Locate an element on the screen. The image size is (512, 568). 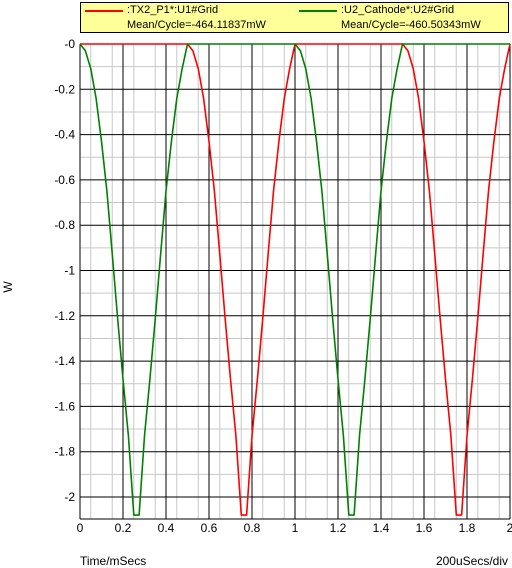
y-tick-label: -1.6 is located at coordinates (64, 406).